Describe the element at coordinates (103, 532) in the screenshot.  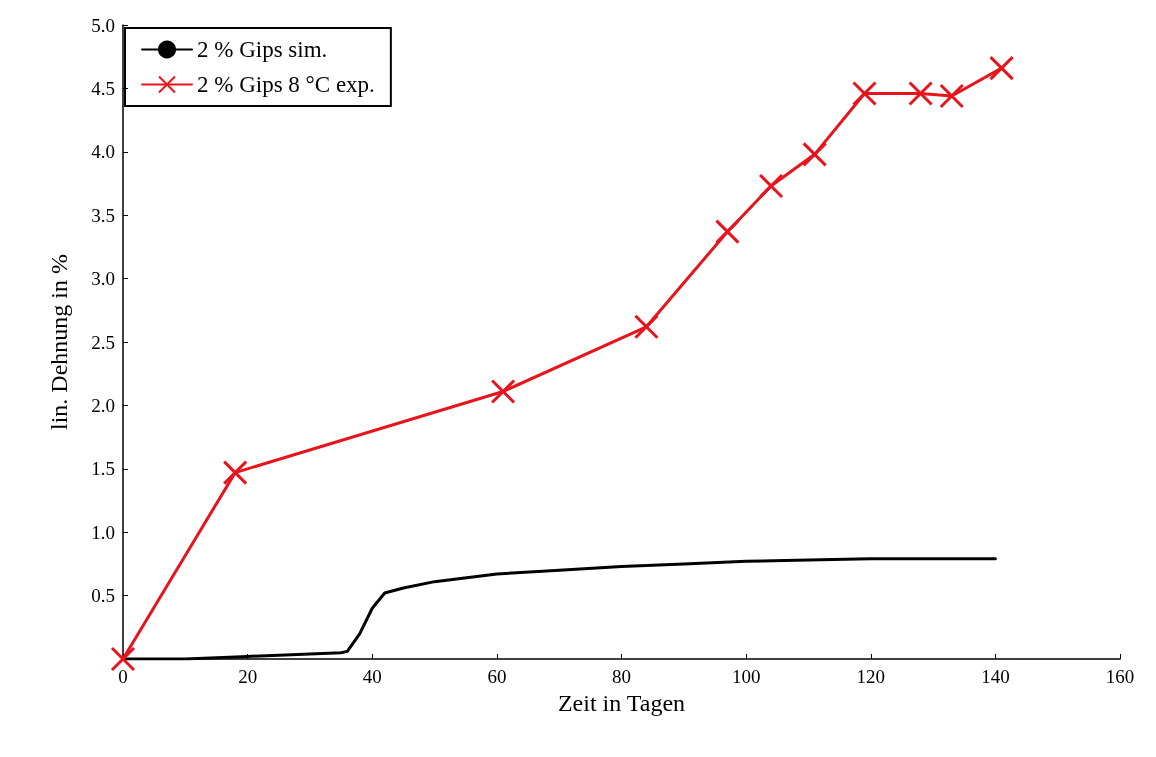
I see `y-tick-label: 1.0` at that location.